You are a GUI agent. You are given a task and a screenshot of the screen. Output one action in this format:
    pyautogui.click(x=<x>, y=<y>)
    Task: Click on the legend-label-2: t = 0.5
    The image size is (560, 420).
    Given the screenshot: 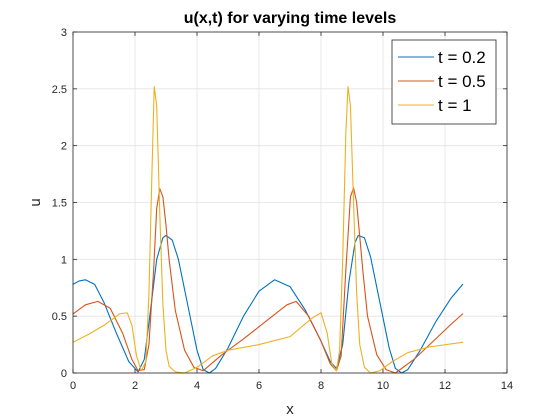 What is the action you would take?
    pyautogui.click(x=462, y=81)
    